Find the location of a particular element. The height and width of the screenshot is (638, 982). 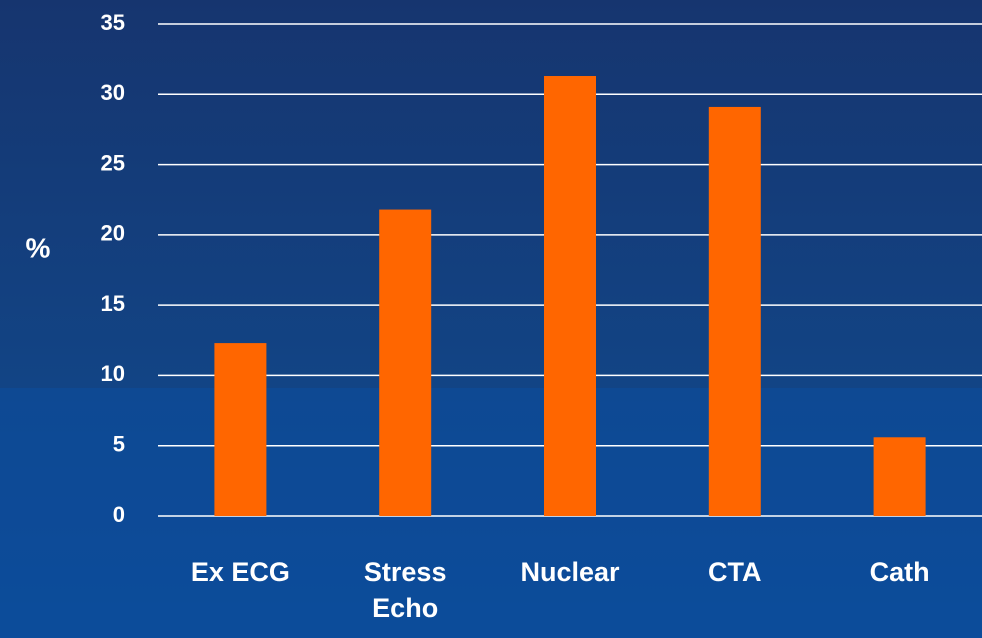

x-tick-label: Cath is located at coordinates (899, 572).